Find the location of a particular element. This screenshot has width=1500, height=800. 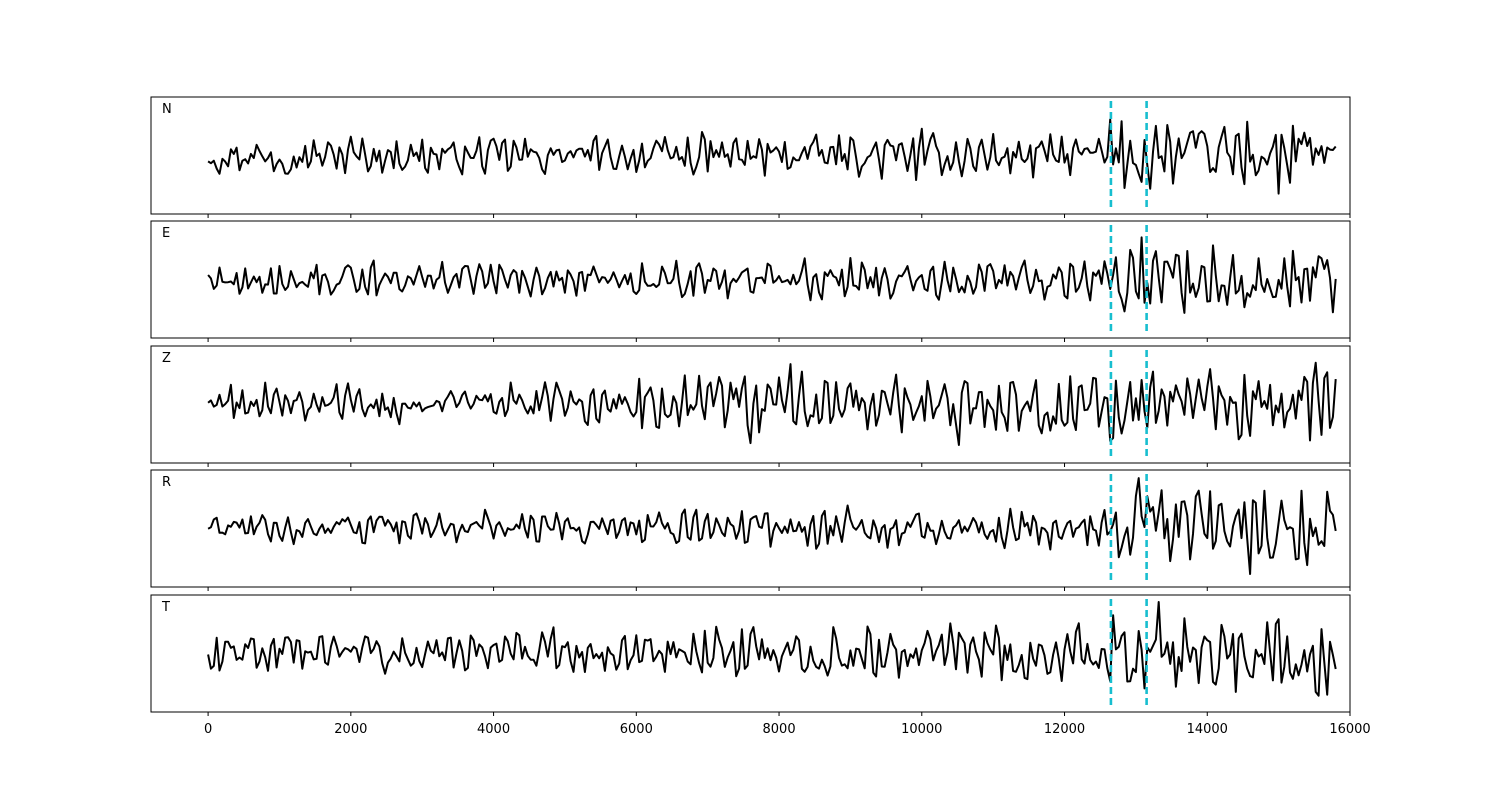

channel-label: T is located at coordinates (165, 607).